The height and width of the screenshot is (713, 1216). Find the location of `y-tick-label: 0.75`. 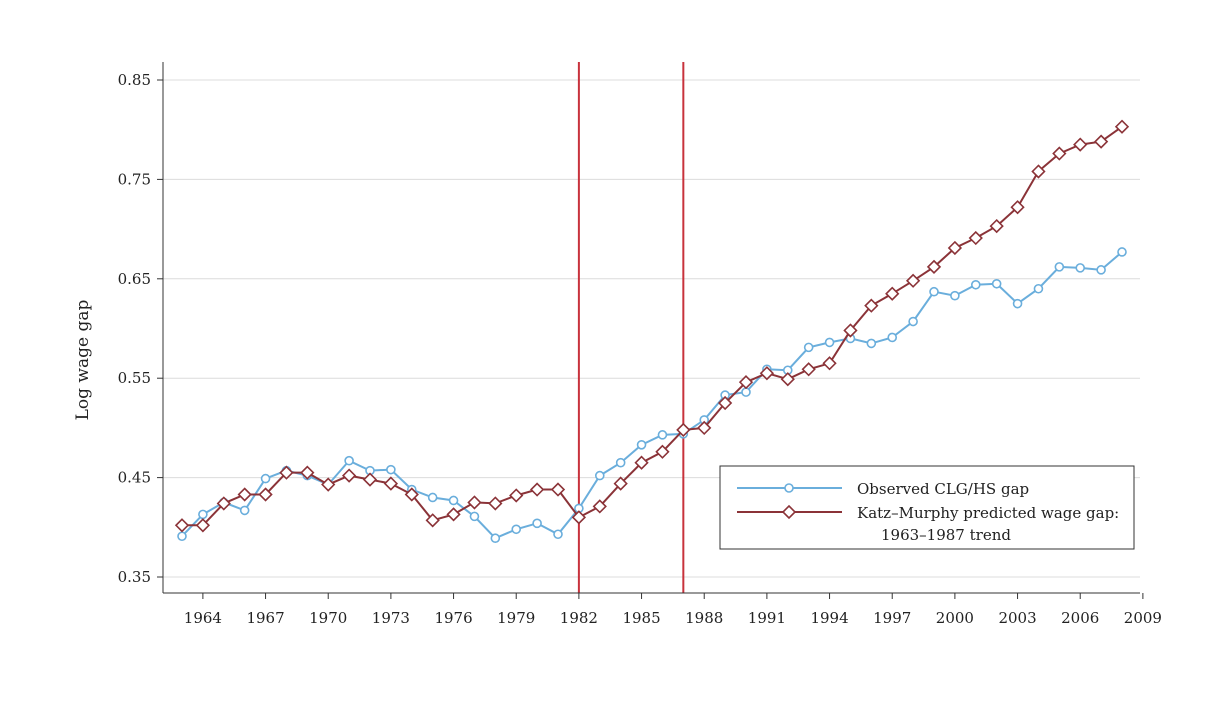

y-tick-label: 0.75 is located at coordinates (134, 179).